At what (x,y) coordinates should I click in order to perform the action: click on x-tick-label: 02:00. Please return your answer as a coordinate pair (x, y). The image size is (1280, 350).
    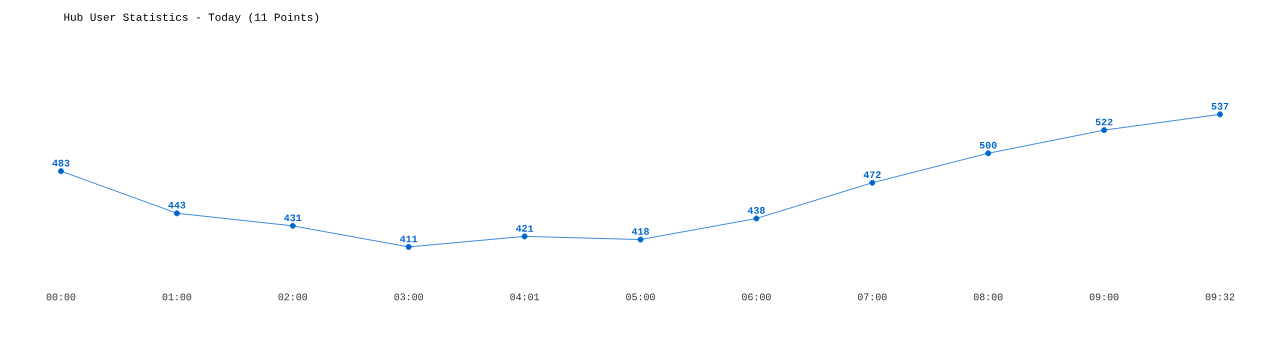
    Looking at the image, I should click on (293, 297).